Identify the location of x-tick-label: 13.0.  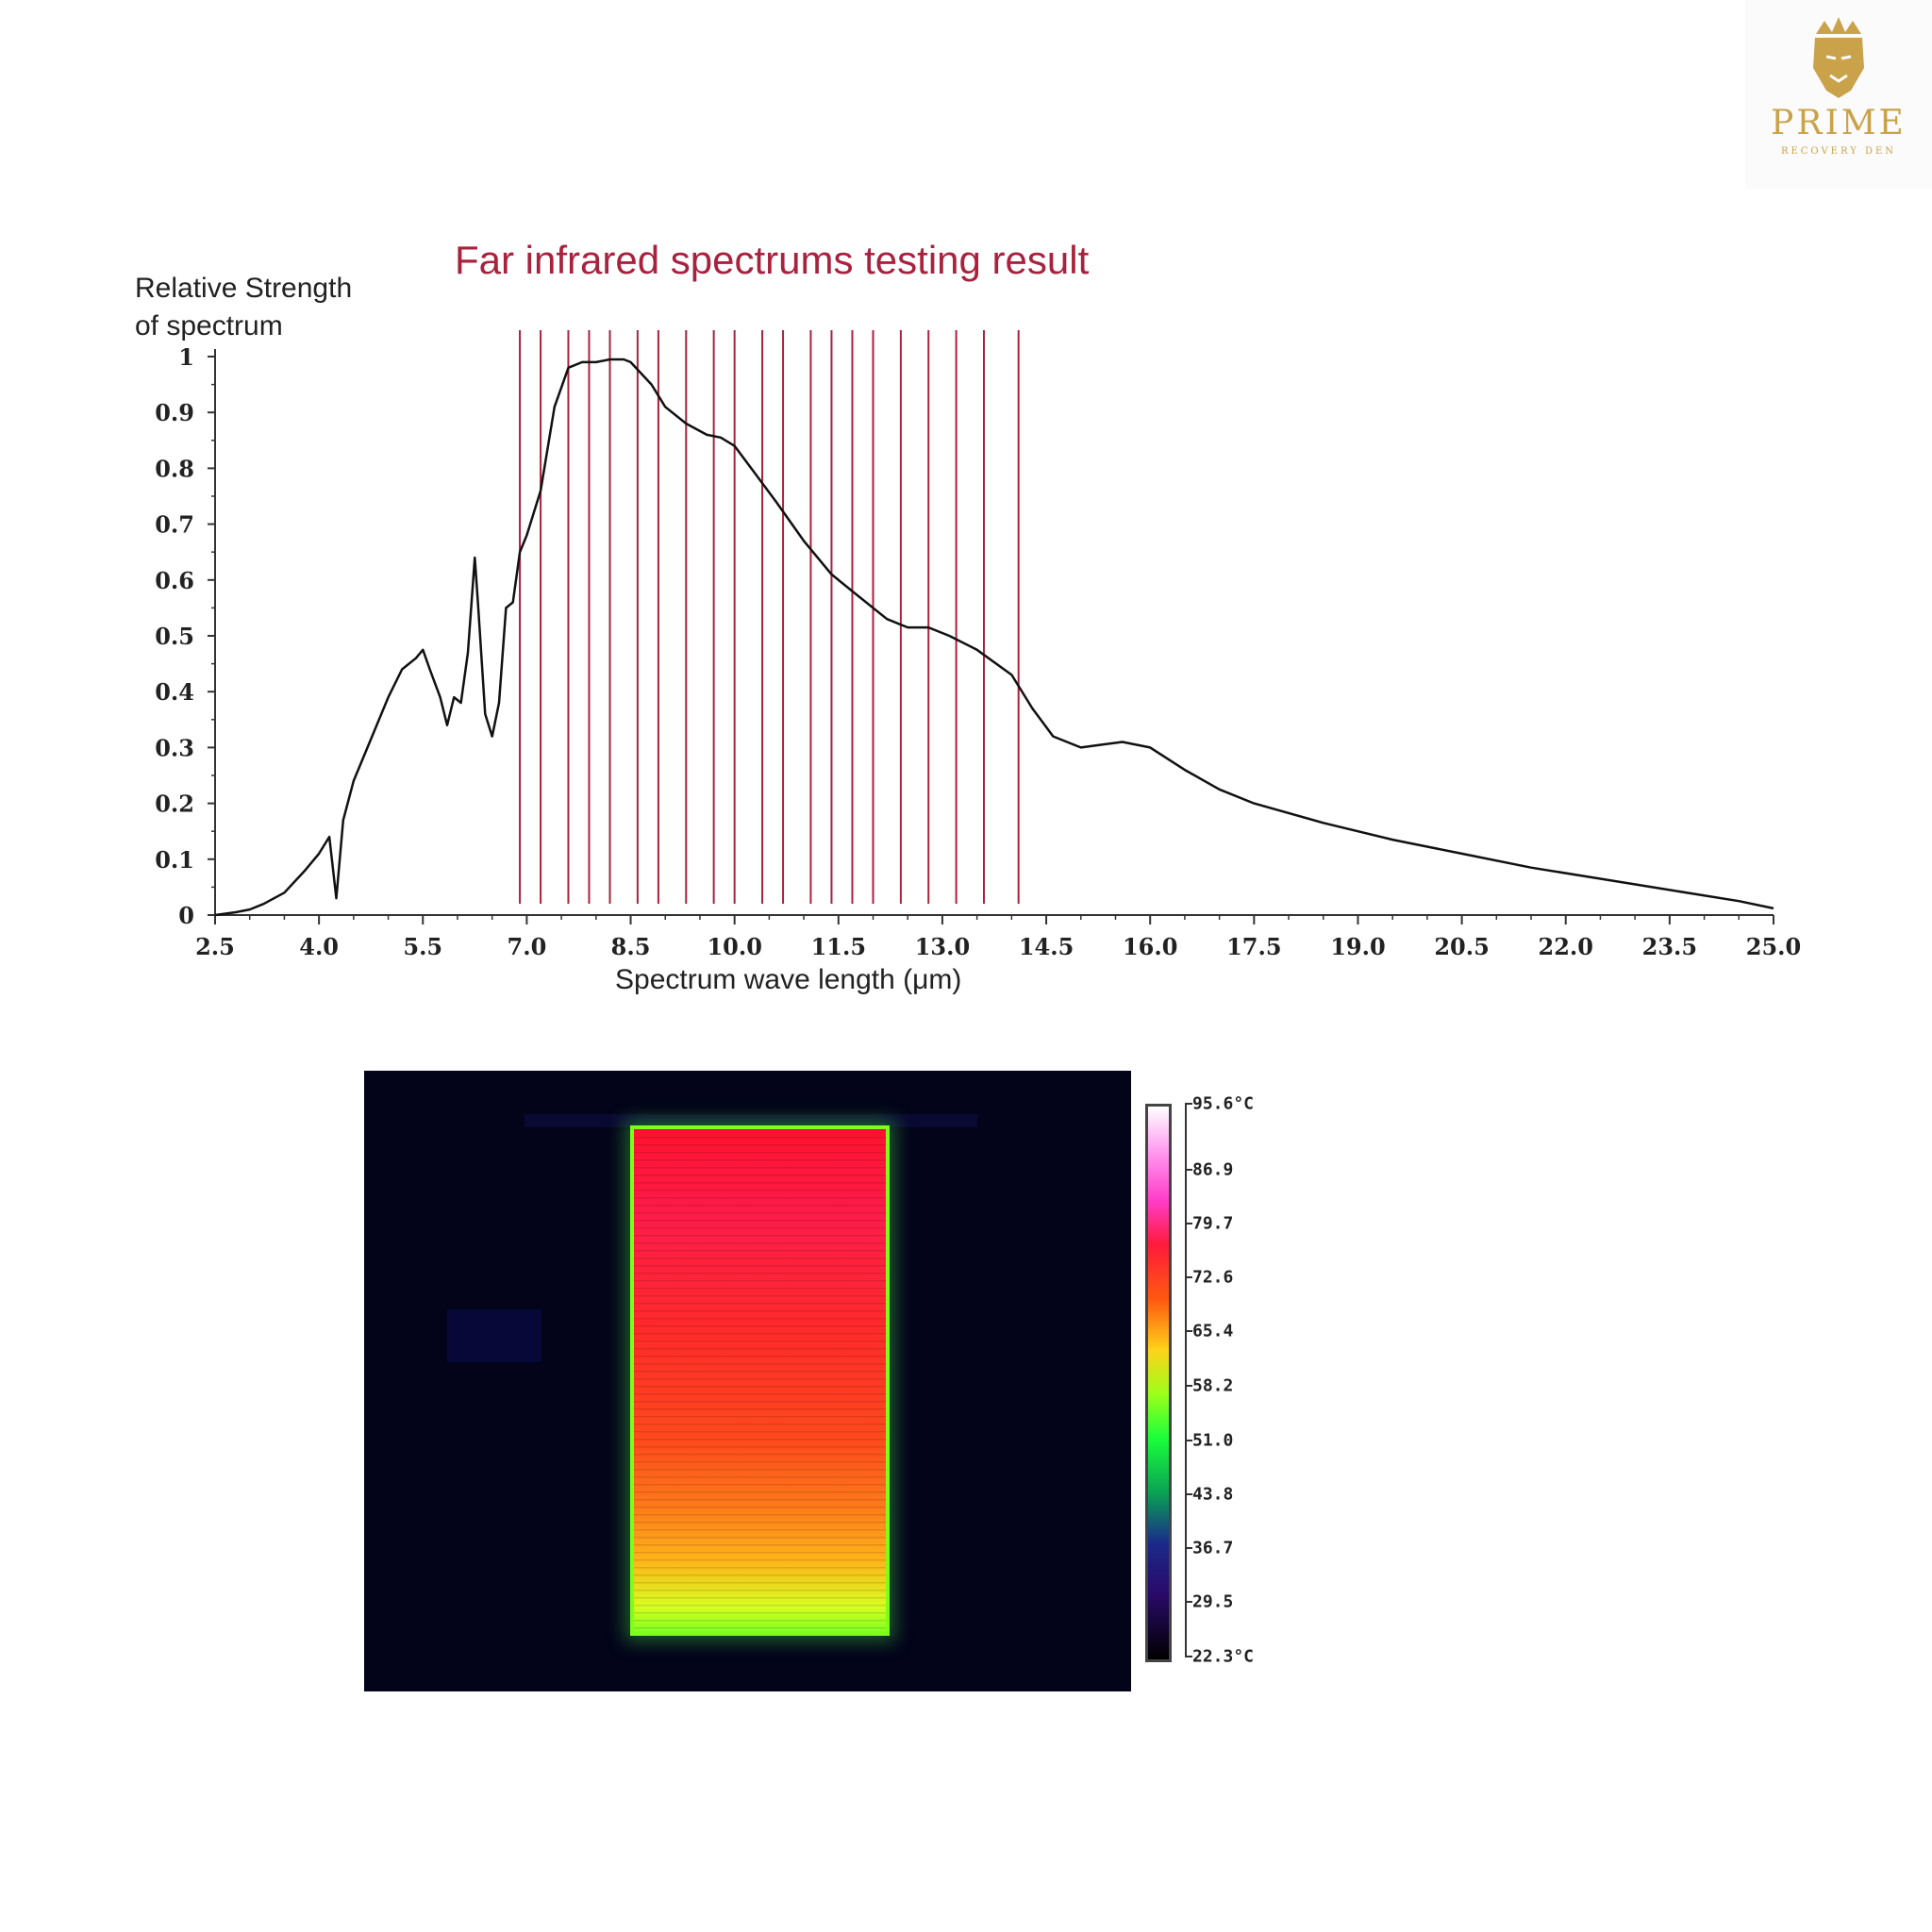
(942, 947).